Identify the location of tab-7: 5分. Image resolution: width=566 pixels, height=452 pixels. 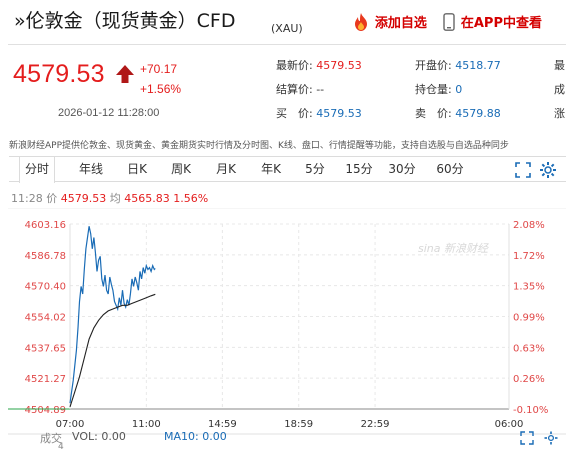
(315, 169).